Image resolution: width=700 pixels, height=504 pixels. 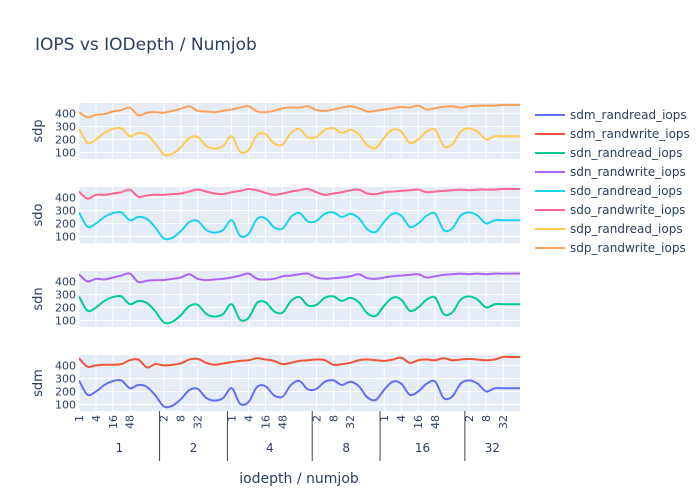 What do you see at coordinates (194, 448) in the screenshot?
I see `numjob-group-label: 2` at bounding box center [194, 448].